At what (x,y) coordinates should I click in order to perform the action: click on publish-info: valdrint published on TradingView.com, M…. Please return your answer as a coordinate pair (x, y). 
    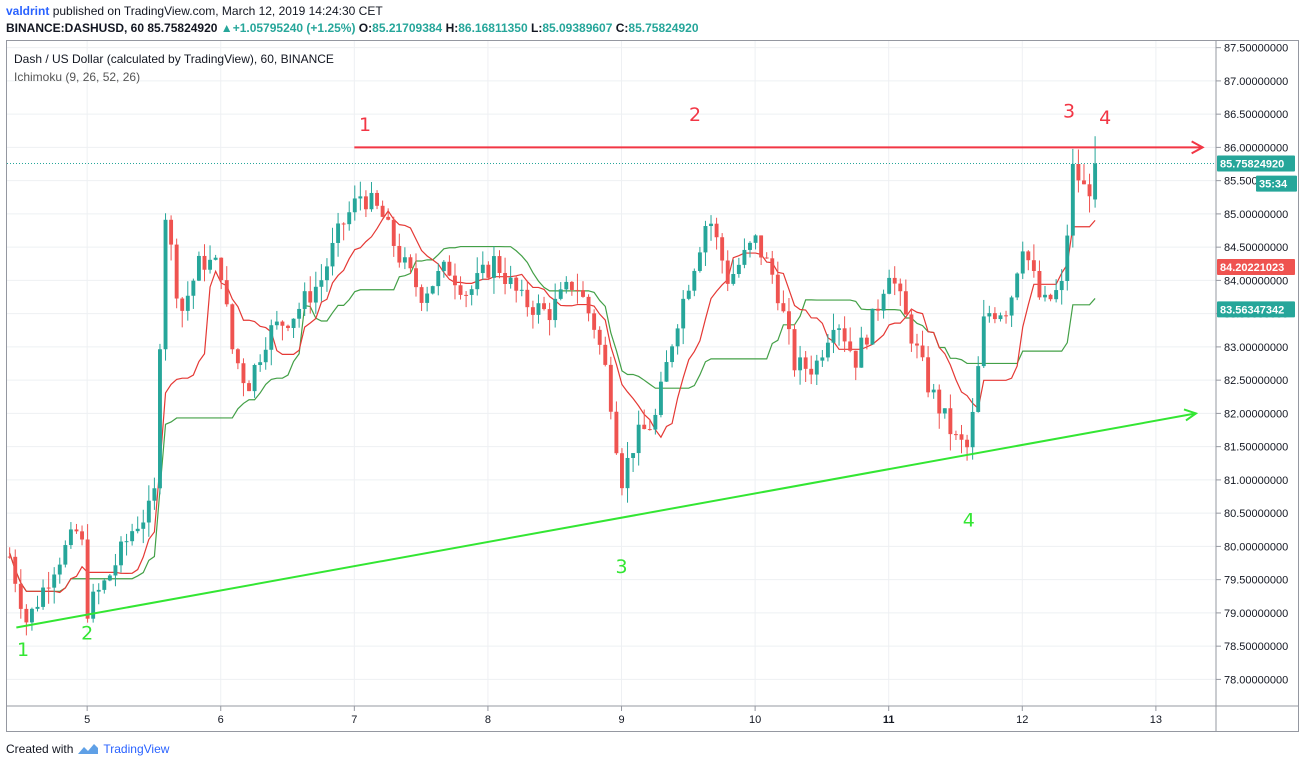
    Looking at the image, I should click on (194, 11).